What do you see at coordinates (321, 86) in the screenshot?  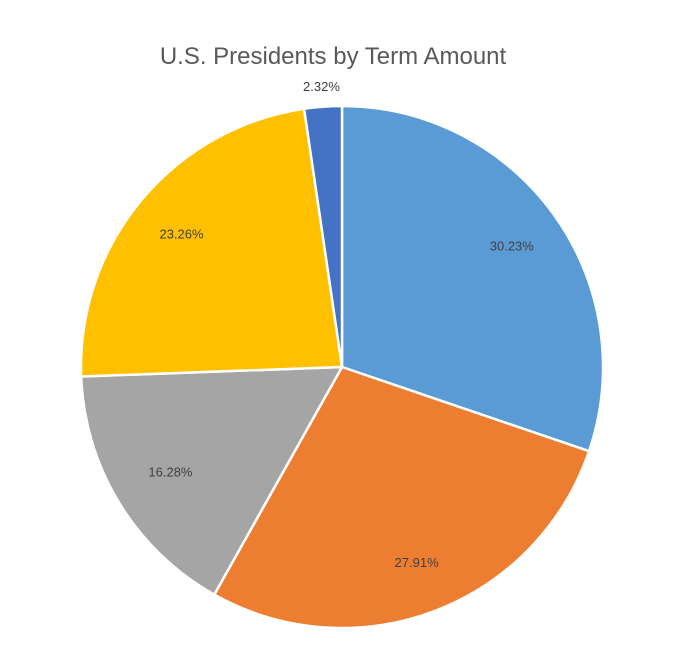 I see `data-label: 2.32%` at bounding box center [321, 86].